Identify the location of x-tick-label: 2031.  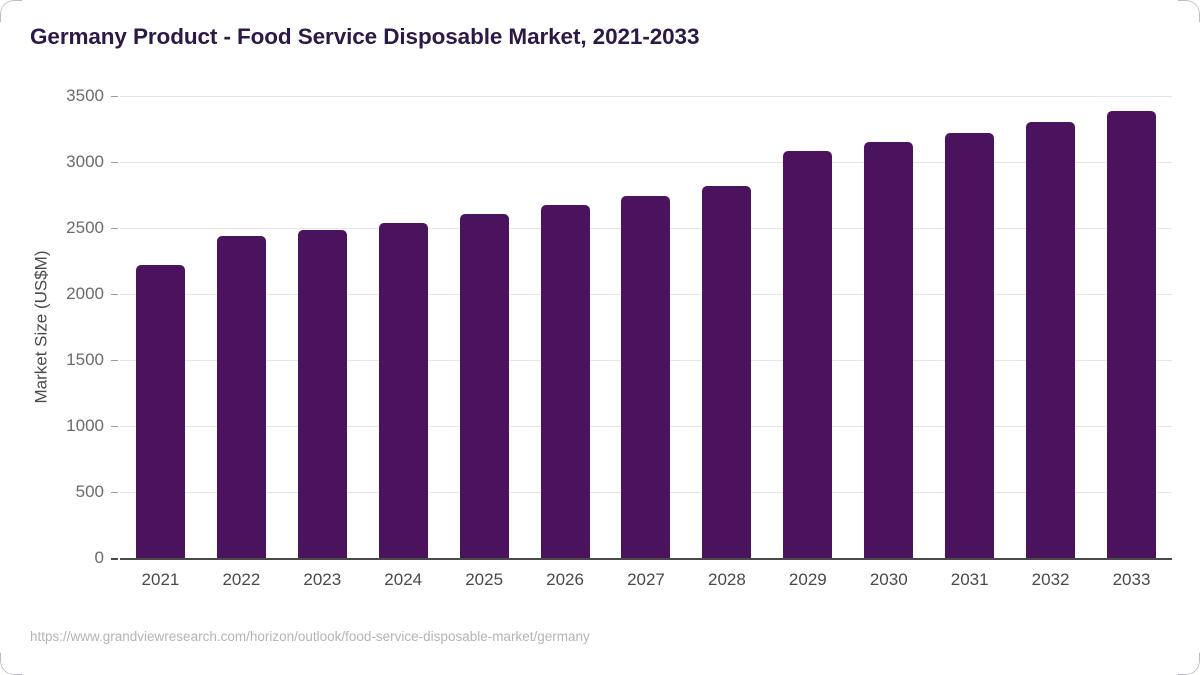
(969, 579).